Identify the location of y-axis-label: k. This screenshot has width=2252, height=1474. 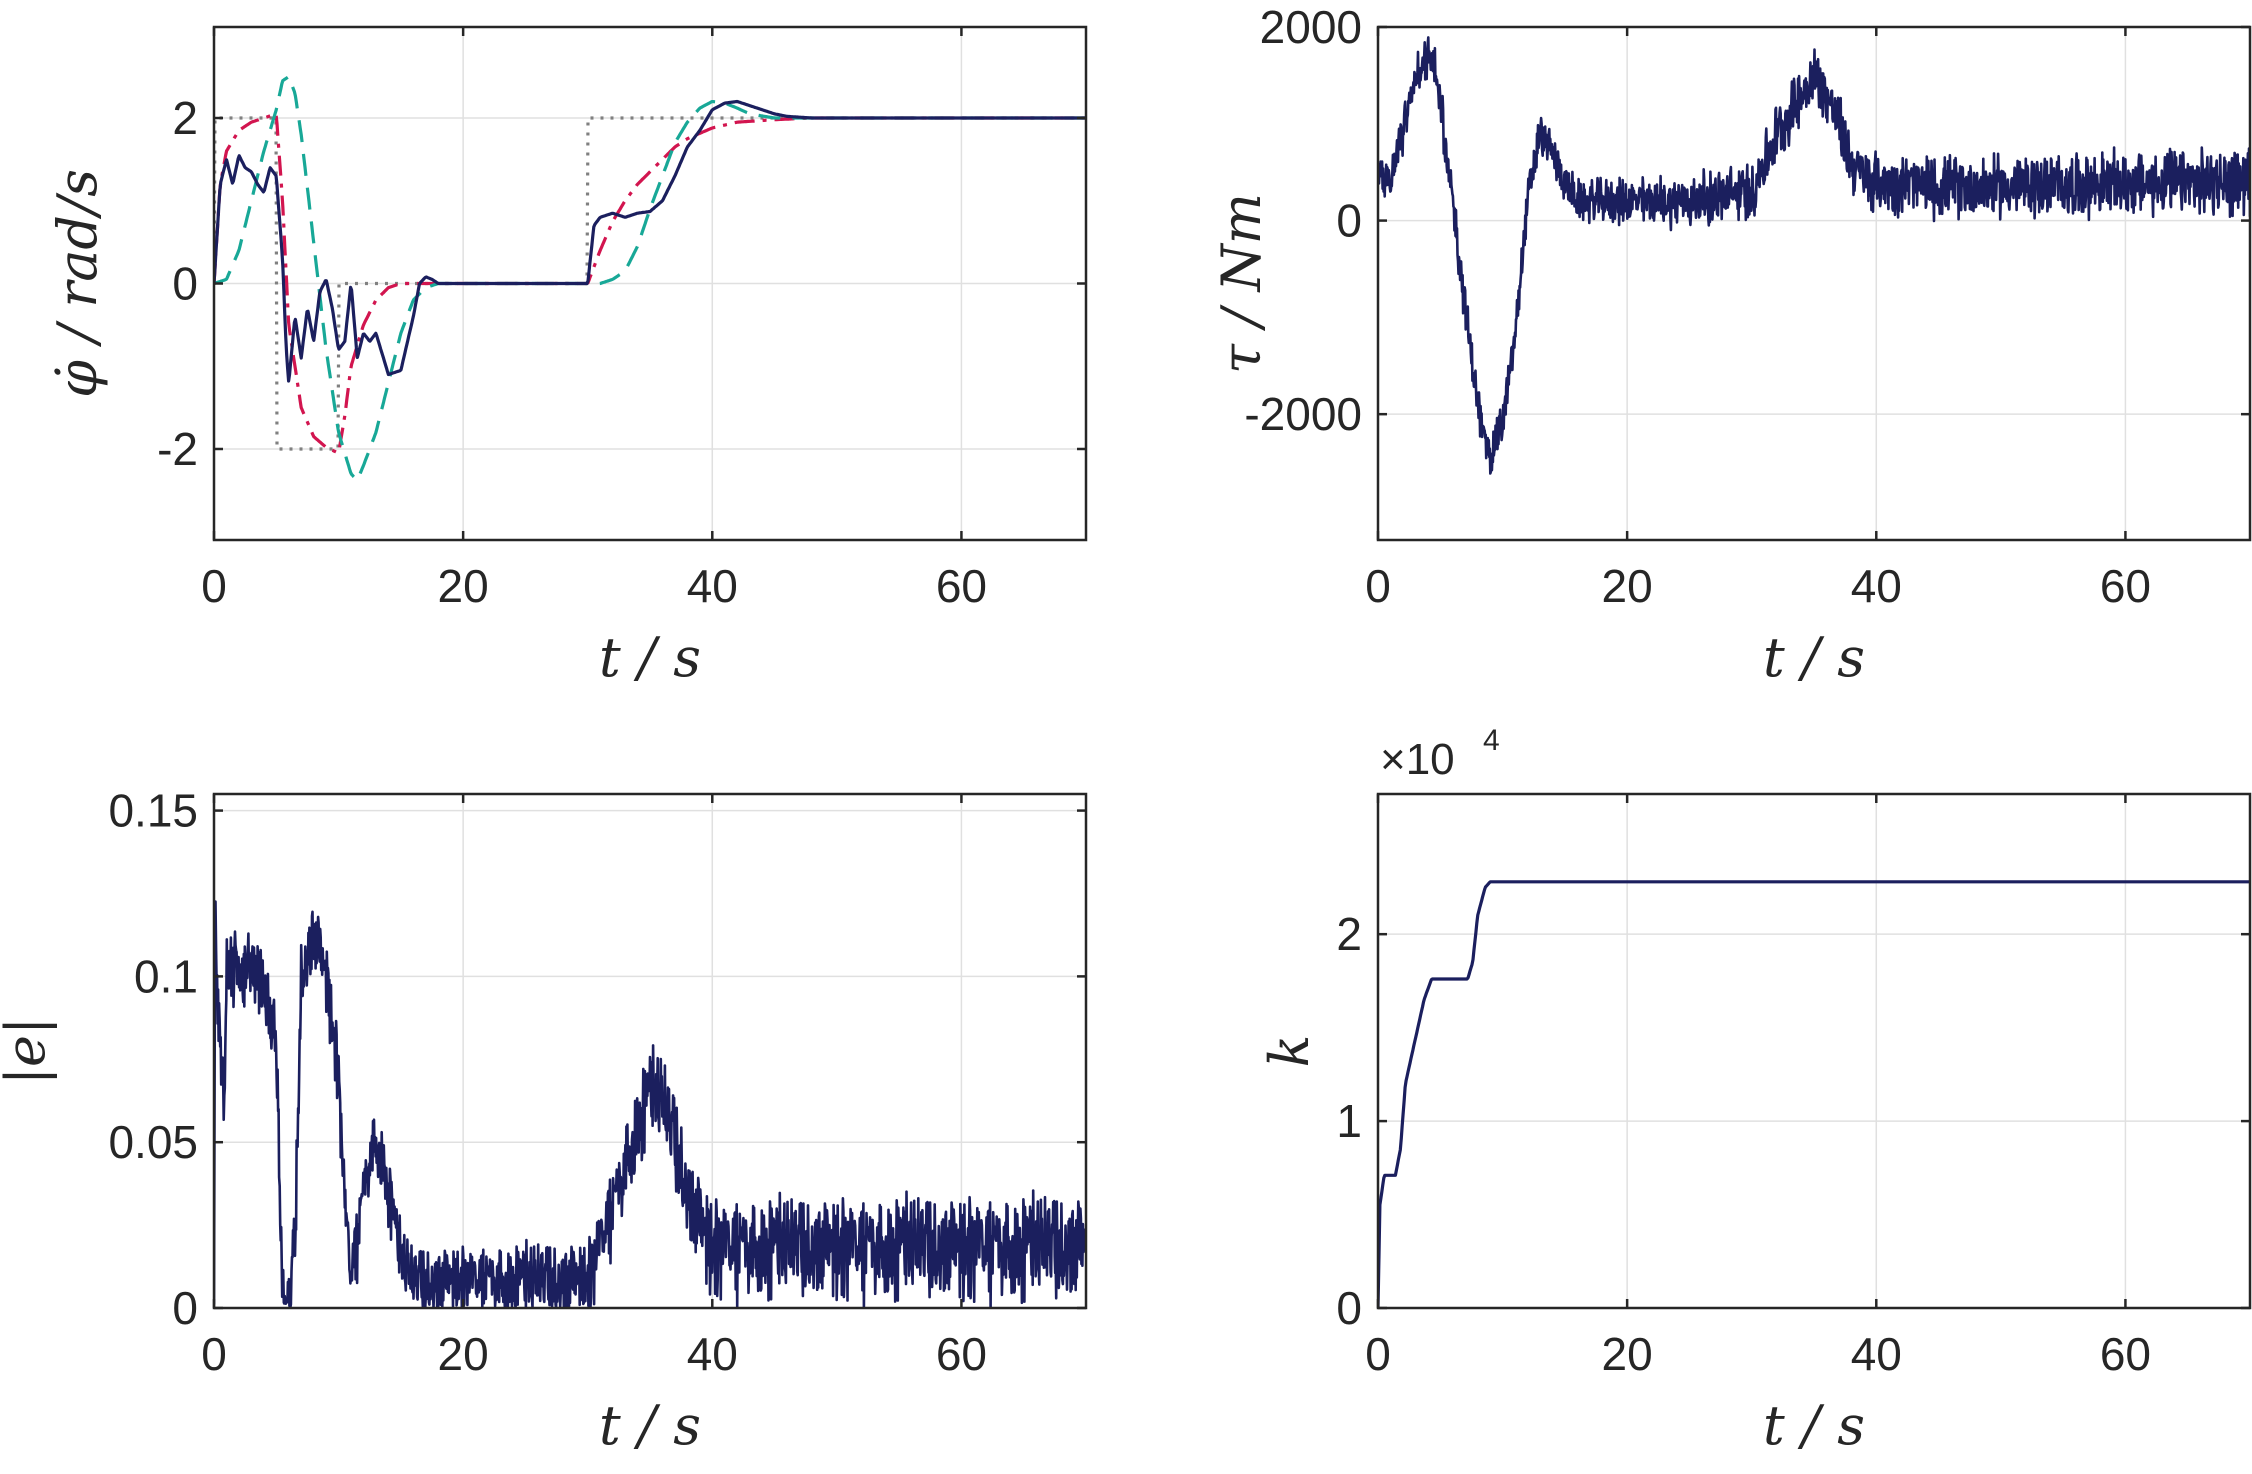
(1289, 1051).